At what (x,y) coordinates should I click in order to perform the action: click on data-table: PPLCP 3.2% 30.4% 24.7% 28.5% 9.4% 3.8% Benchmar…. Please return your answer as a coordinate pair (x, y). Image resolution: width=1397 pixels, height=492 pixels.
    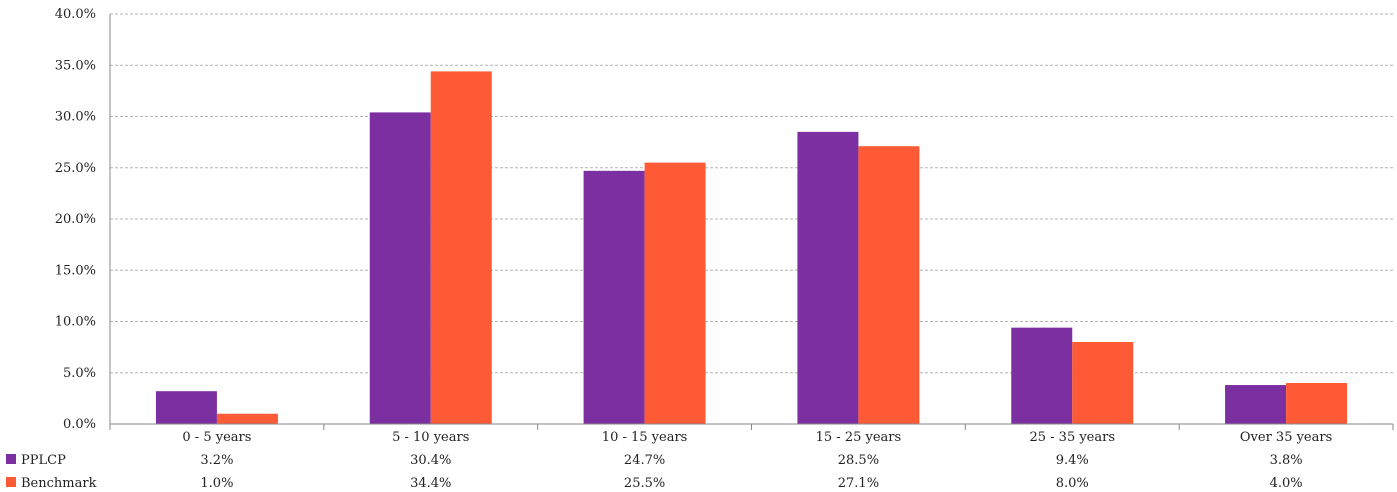
    Looking at the image, I should click on (654, 472).